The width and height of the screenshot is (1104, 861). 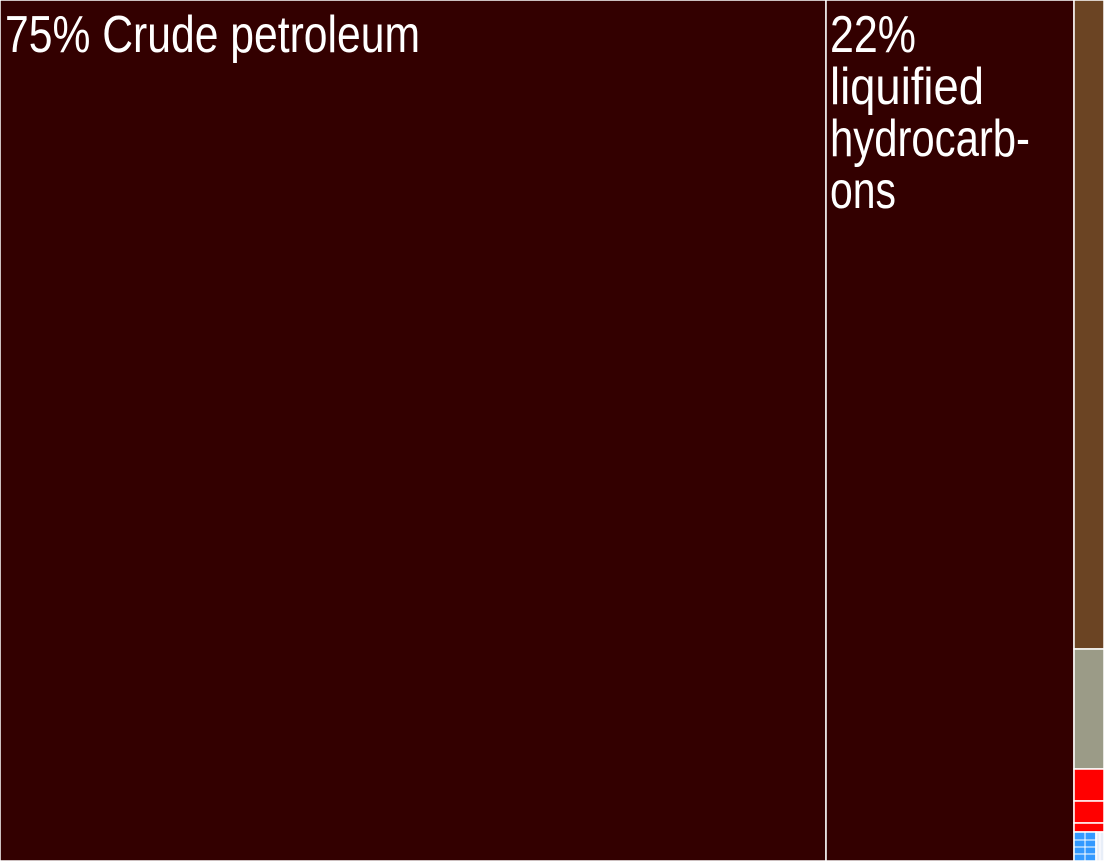 What do you see at coordinates (1088, 709) in the screenshot?
I see `tile-gray-sector` at bounding box center [1088, 709].